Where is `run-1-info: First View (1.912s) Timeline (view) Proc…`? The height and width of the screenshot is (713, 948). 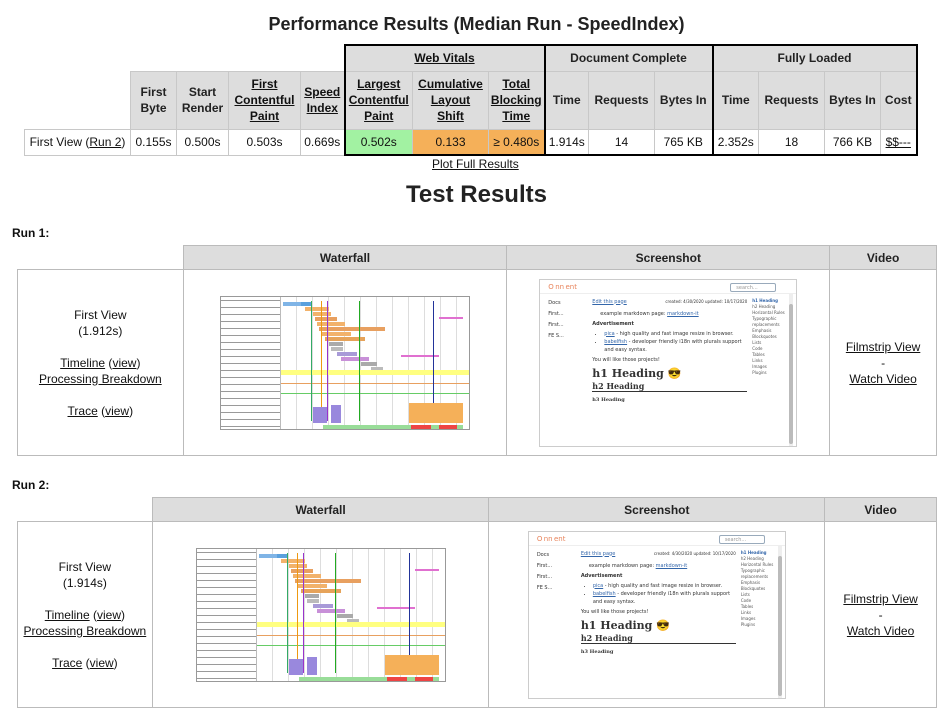
run-1-info: First View (1.912s) Timeline (view) Proc… is located at coordinates (100, 362).